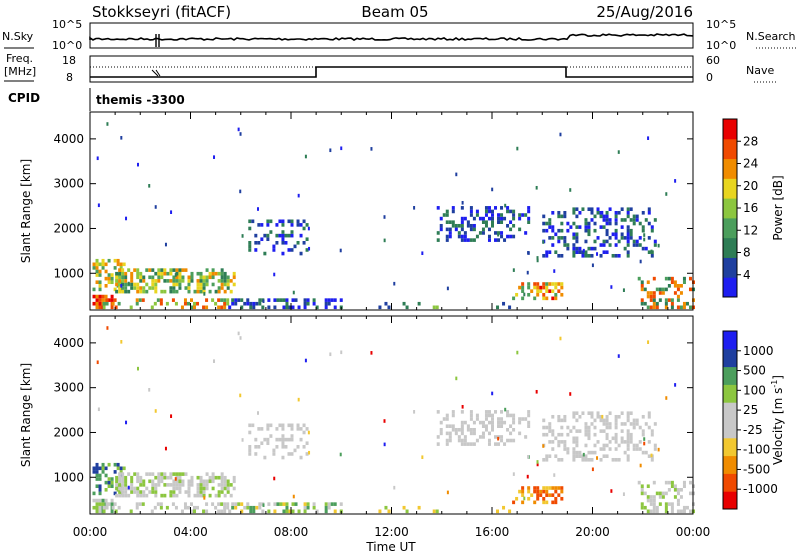 The image size is (800, 554). What do you see at coordinates (156, 73) in the screenshot?
I see `freq-scan-marks` at bounding box center [156, 73].